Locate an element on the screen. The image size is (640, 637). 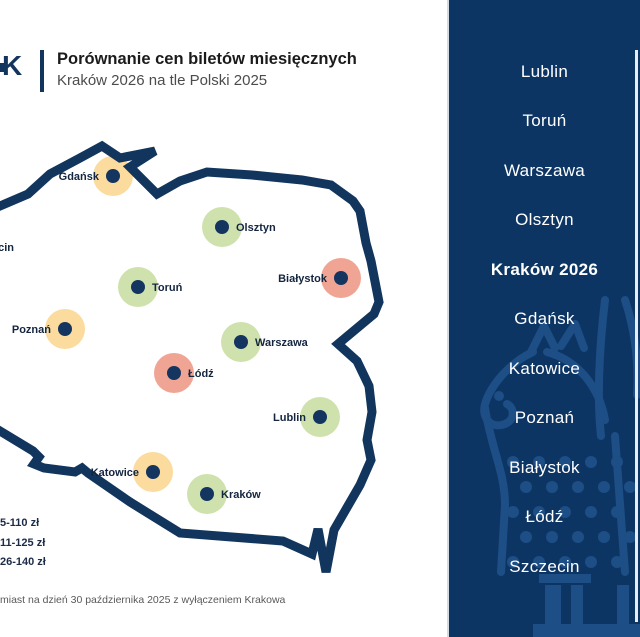
city-dot-warszawa is located at coordinates (241, 342).